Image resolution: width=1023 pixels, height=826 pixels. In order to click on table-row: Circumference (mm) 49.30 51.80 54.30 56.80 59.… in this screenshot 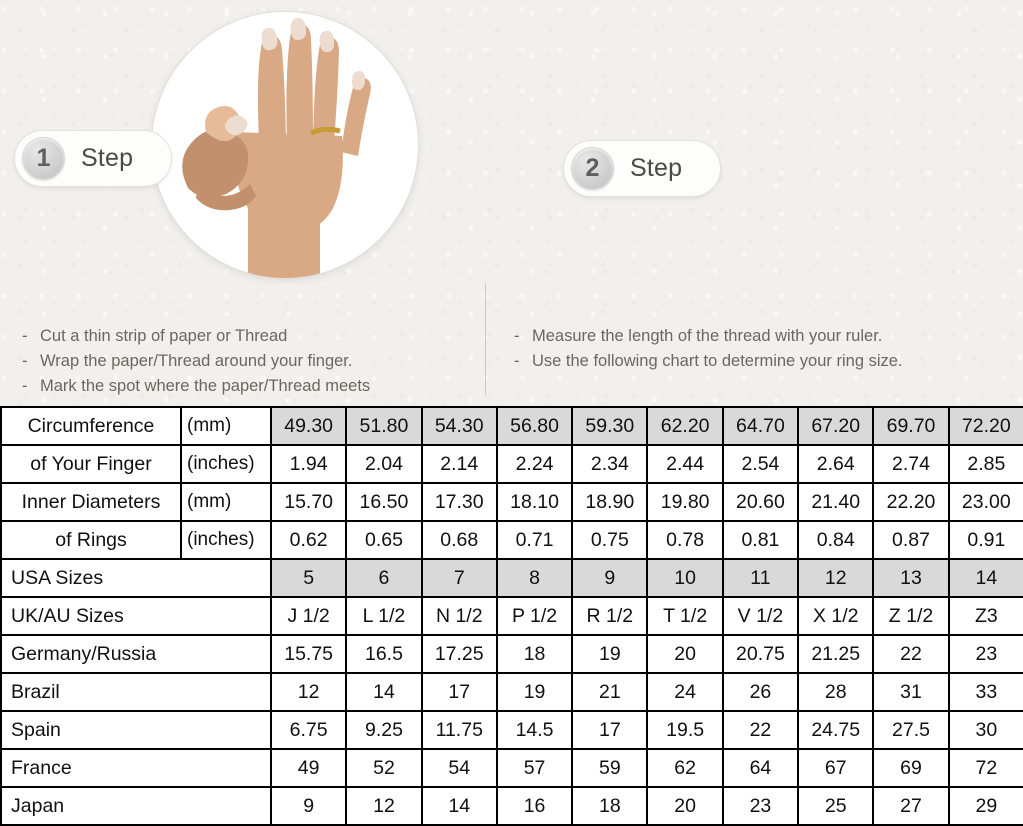, I will do `click(511, 426)`.